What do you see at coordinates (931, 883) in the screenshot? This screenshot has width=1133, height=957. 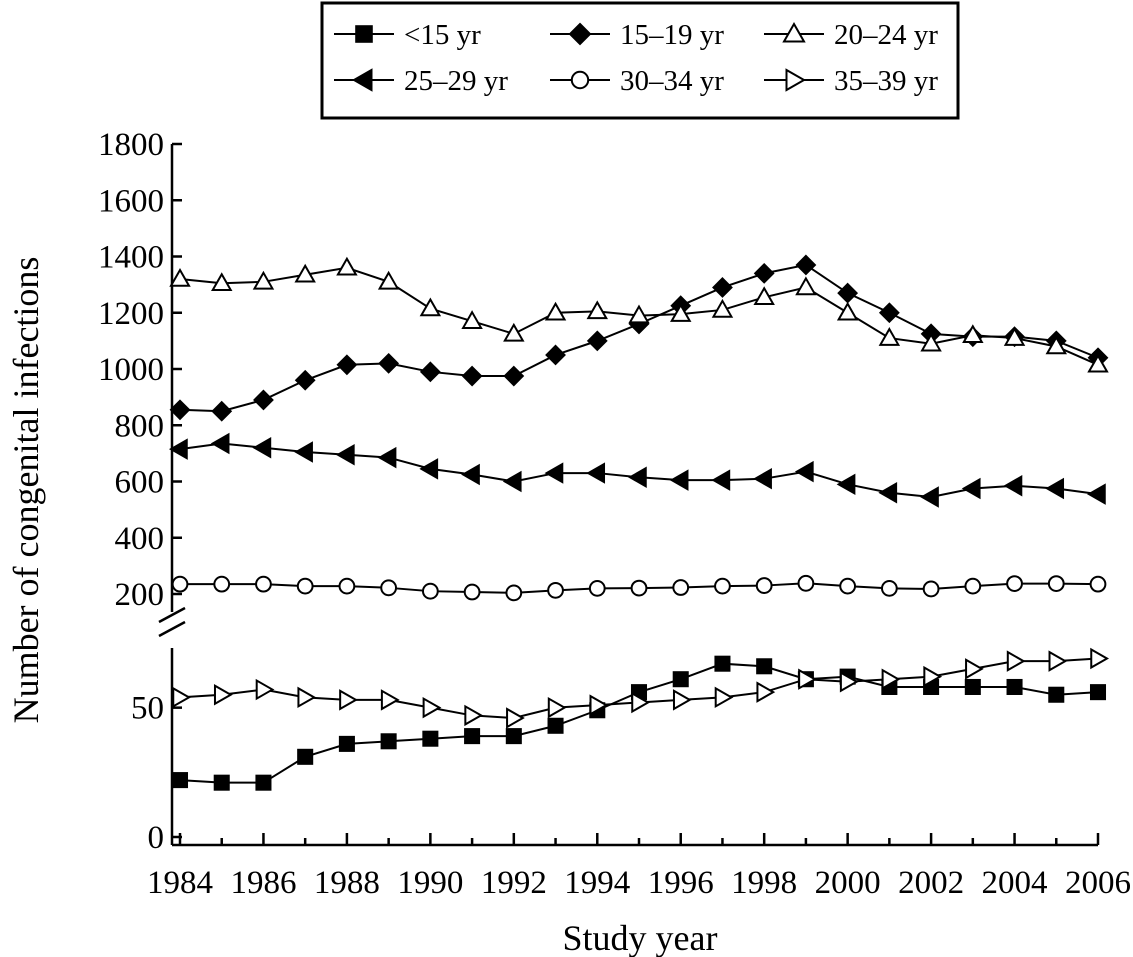 I see `x-tick-label: 2002` at bounding box center [931, 883].